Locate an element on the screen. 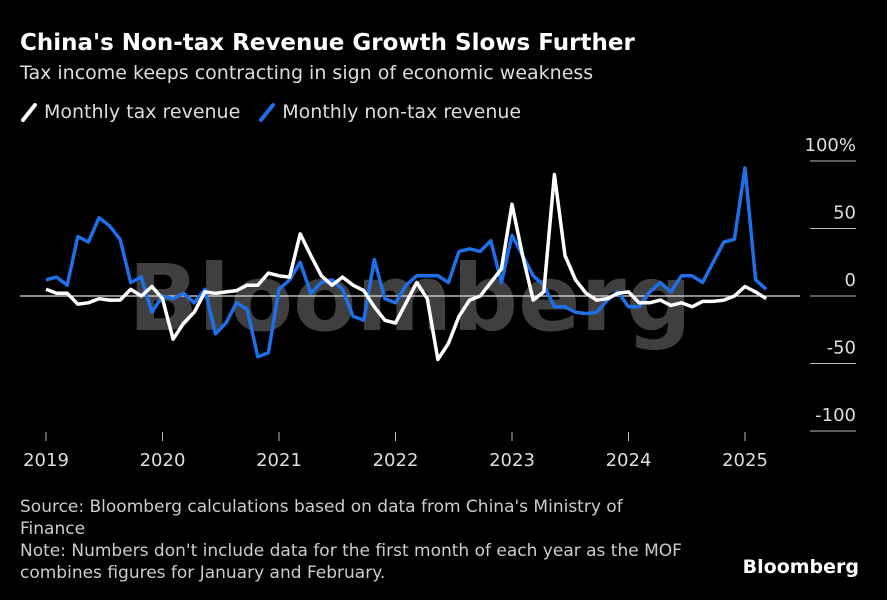 This screenshot has height=600, width=887. y-tick-label: -50 is located at coordinates (841, 348).